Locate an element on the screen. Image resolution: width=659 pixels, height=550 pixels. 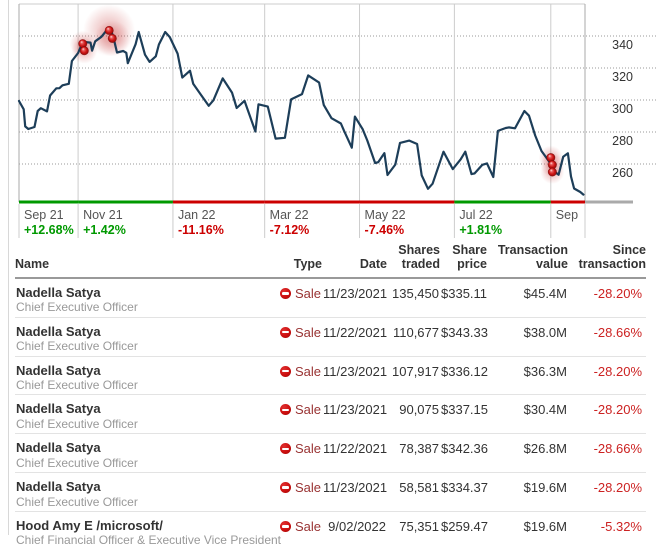
share-price: $342.36 is located at coordinates (464, 453).